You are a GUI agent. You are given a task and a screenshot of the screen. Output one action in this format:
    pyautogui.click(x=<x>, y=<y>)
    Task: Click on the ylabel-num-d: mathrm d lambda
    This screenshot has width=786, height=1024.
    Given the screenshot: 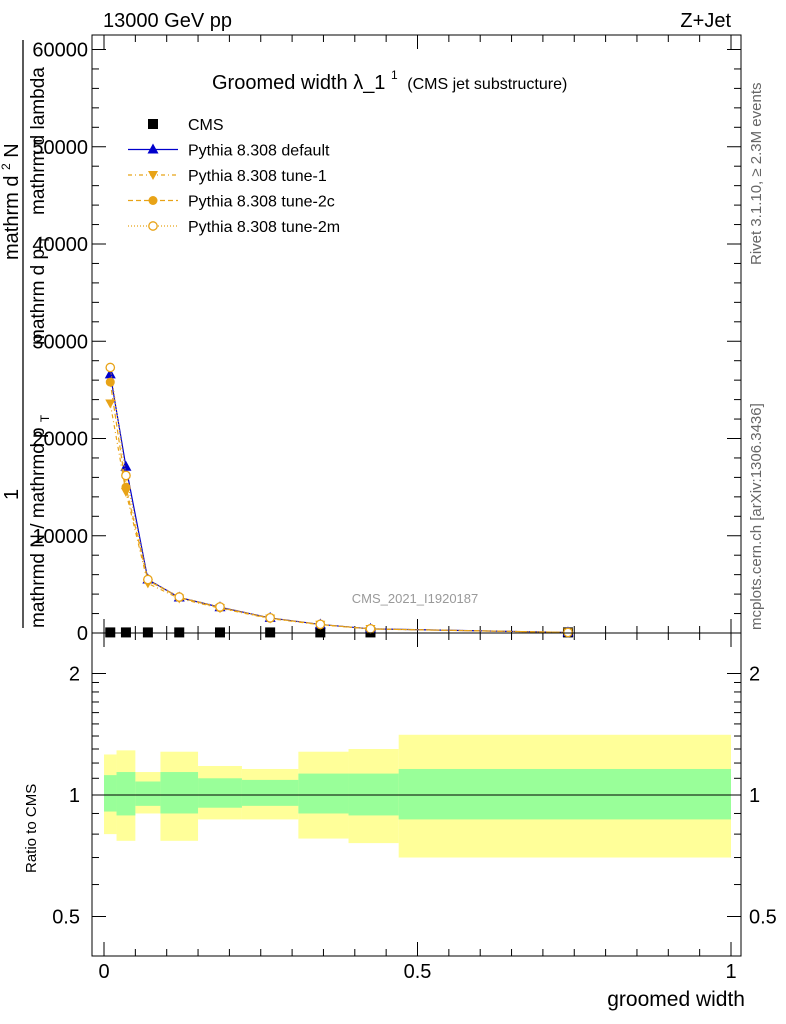 What is the action you would take?
    pyautogui.click(x=38, y=141)
    